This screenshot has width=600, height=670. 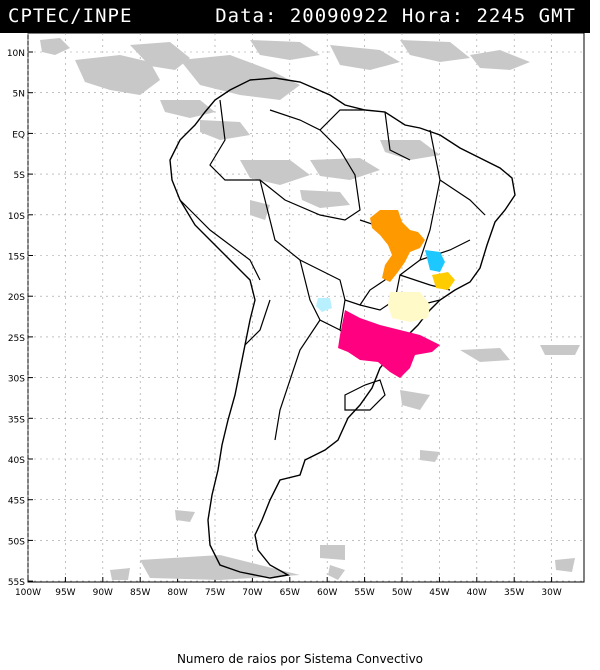 I want to click on cell-yellow, so click(x=443, y=281).